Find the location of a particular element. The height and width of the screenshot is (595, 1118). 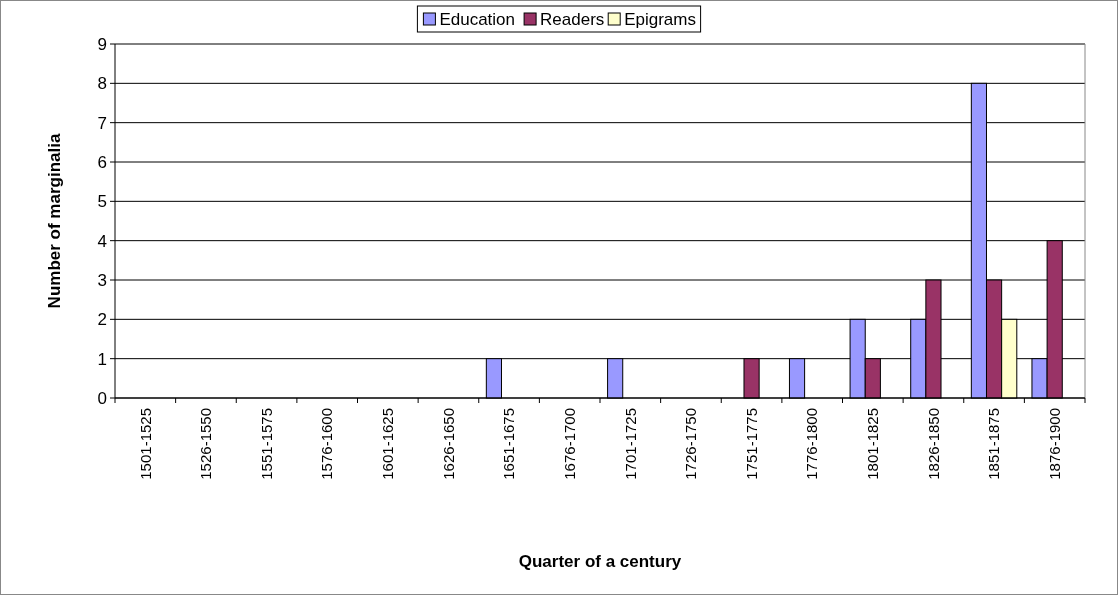

x-axis-title: Quarter of a century is located at coordinates (600, 561).